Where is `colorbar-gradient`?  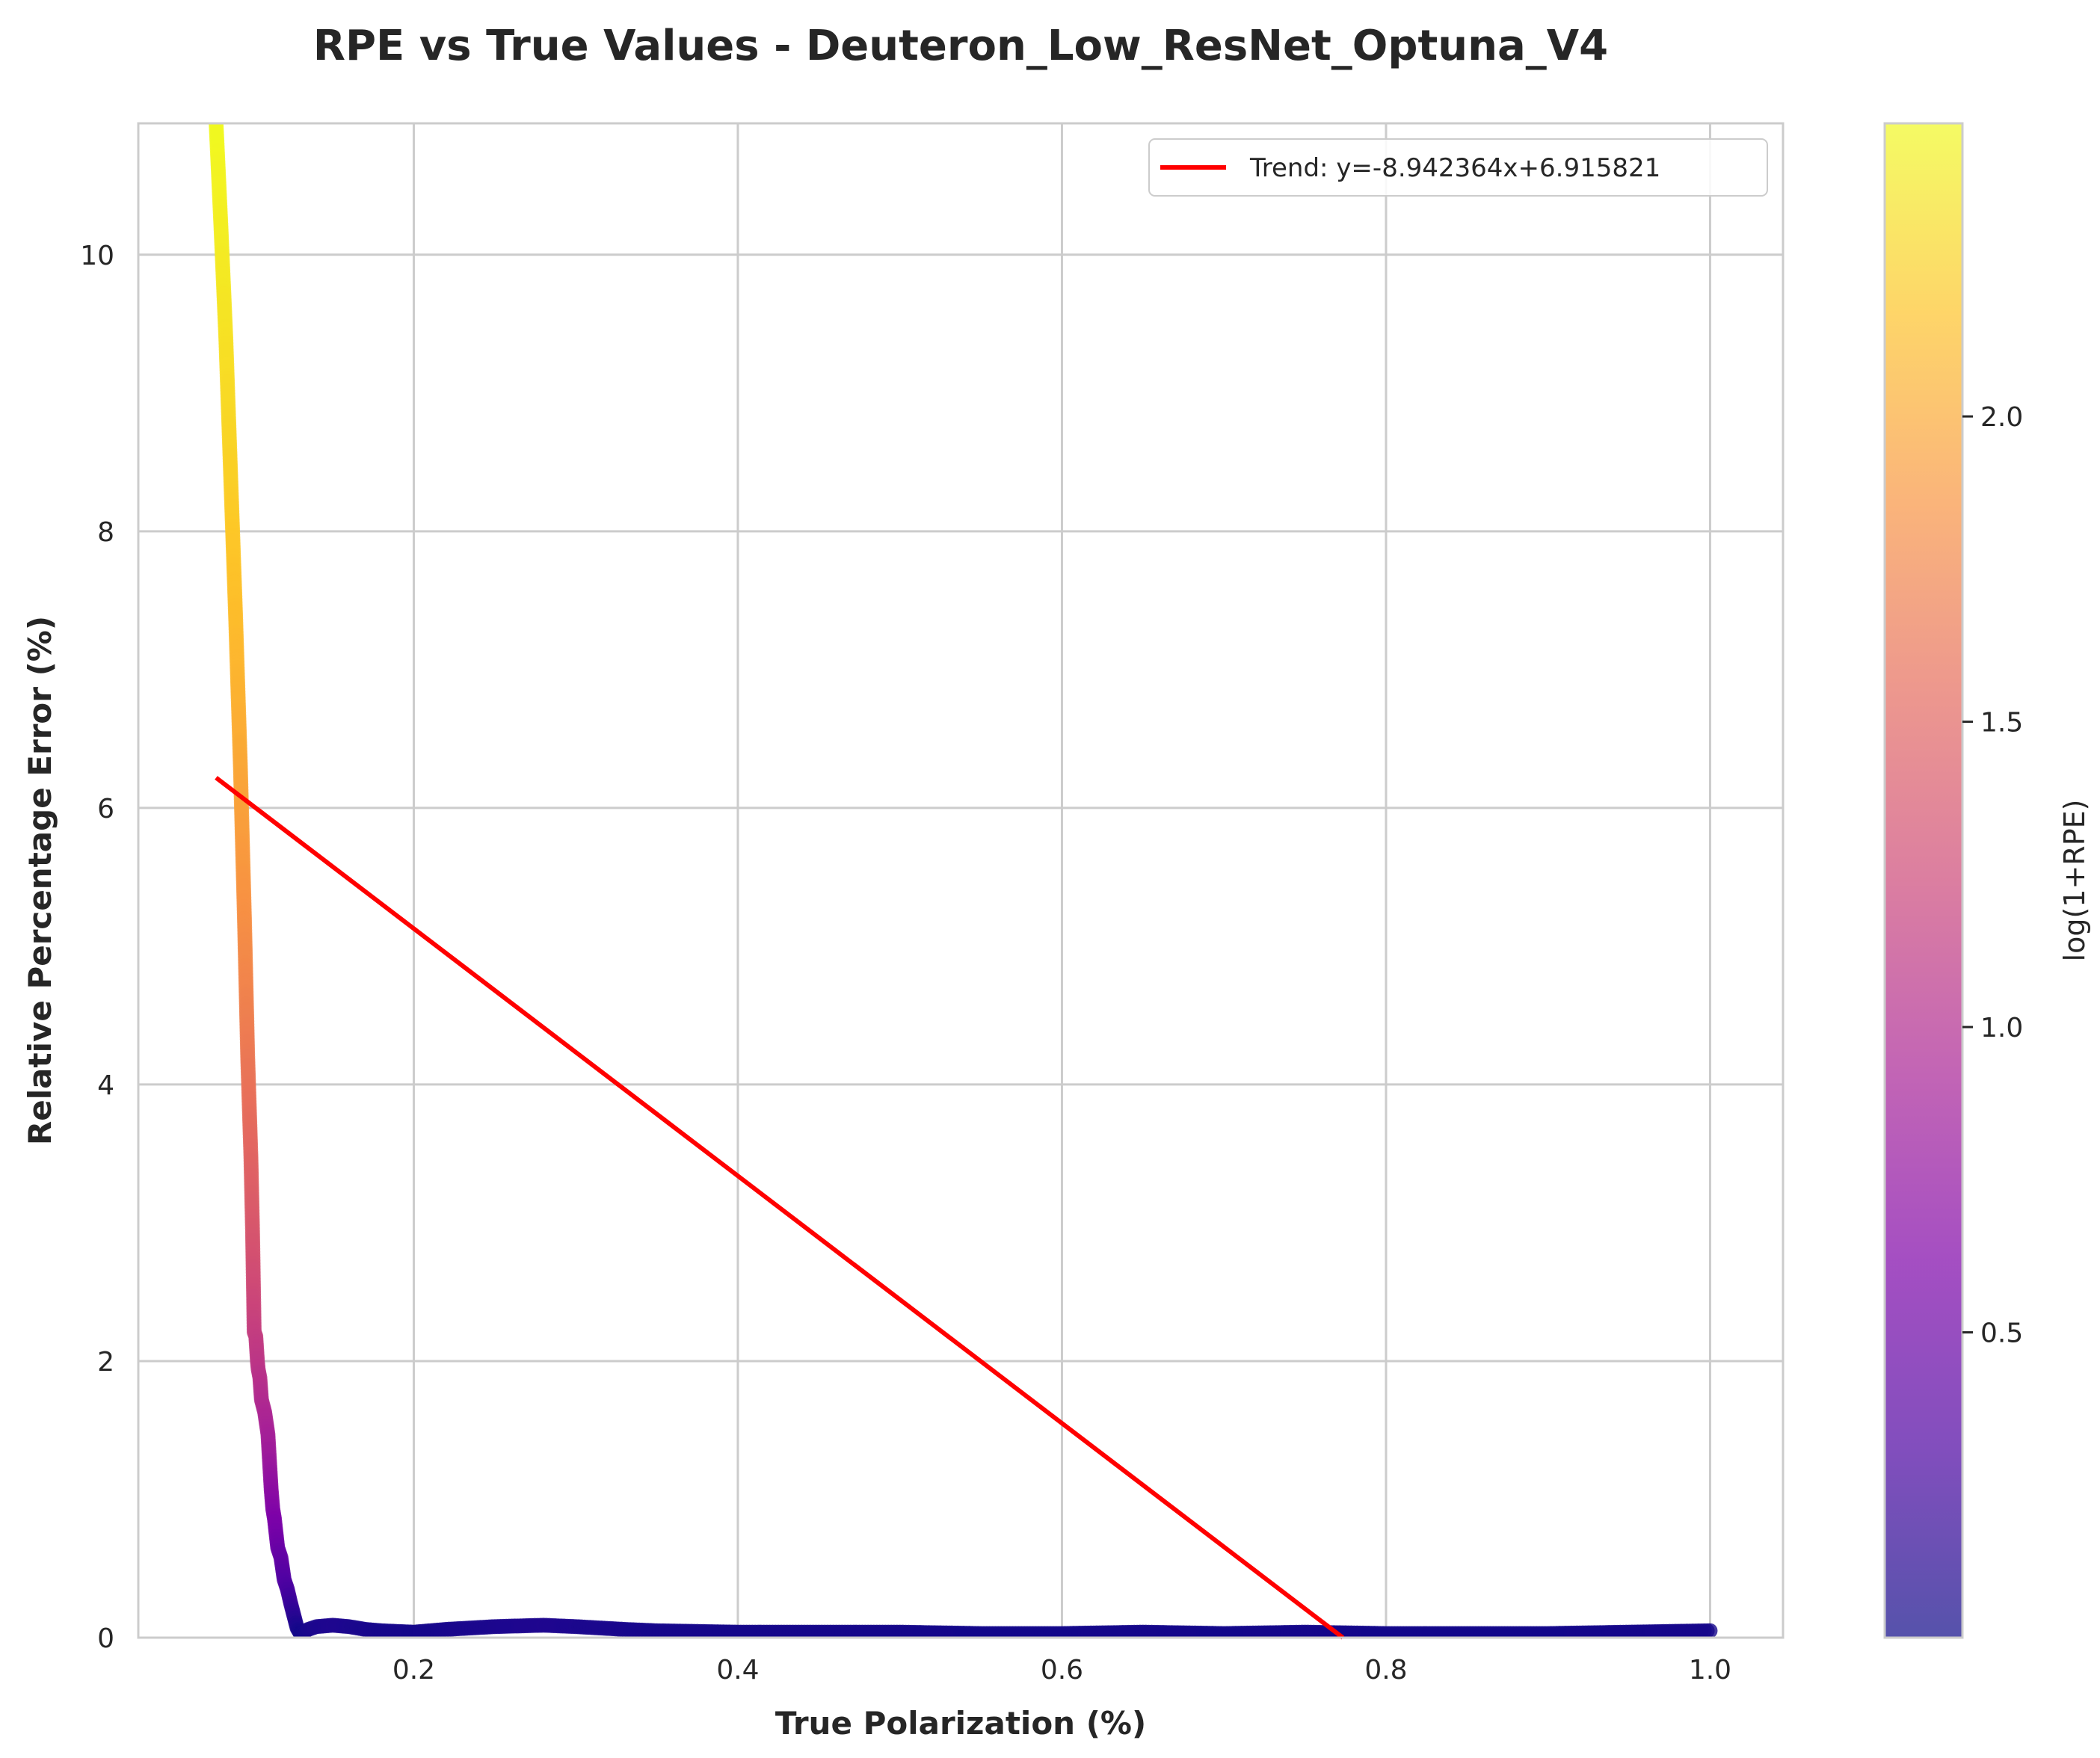 colorbar-gradient is located at coordinates (1923, 880).